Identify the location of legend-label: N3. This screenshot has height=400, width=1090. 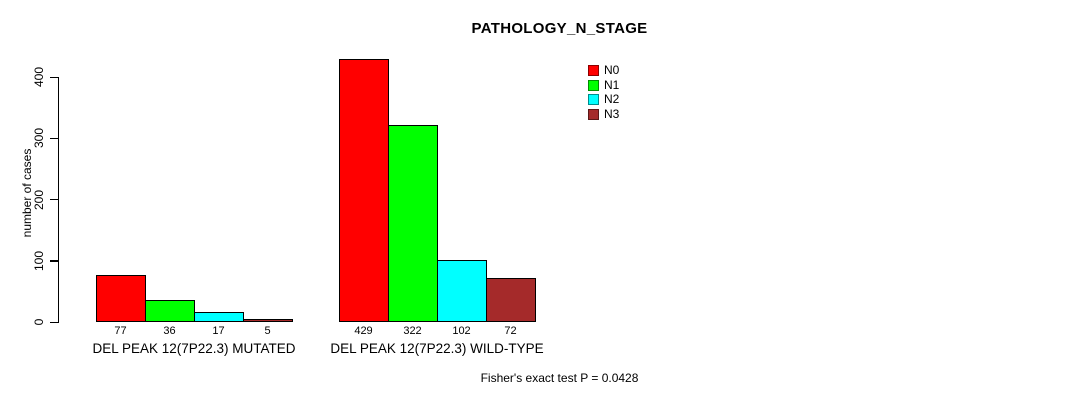
(612, 113).